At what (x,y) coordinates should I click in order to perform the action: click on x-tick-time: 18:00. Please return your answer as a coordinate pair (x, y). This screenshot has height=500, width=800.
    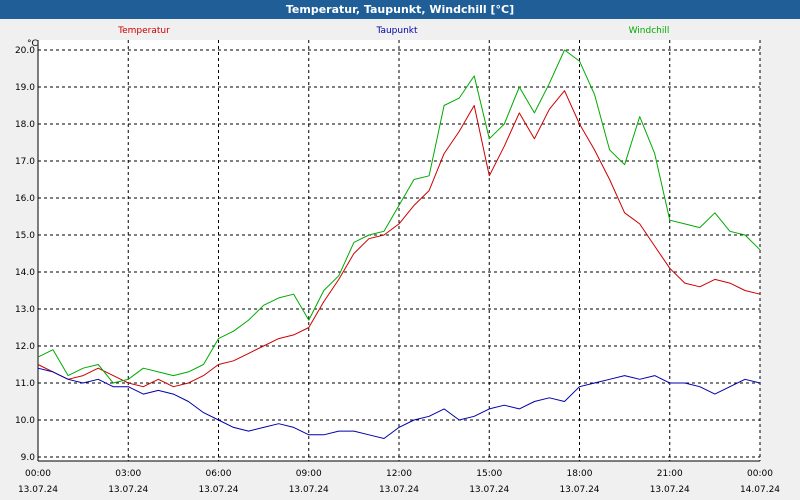
    Looking at the image, I should click on (580, 474).